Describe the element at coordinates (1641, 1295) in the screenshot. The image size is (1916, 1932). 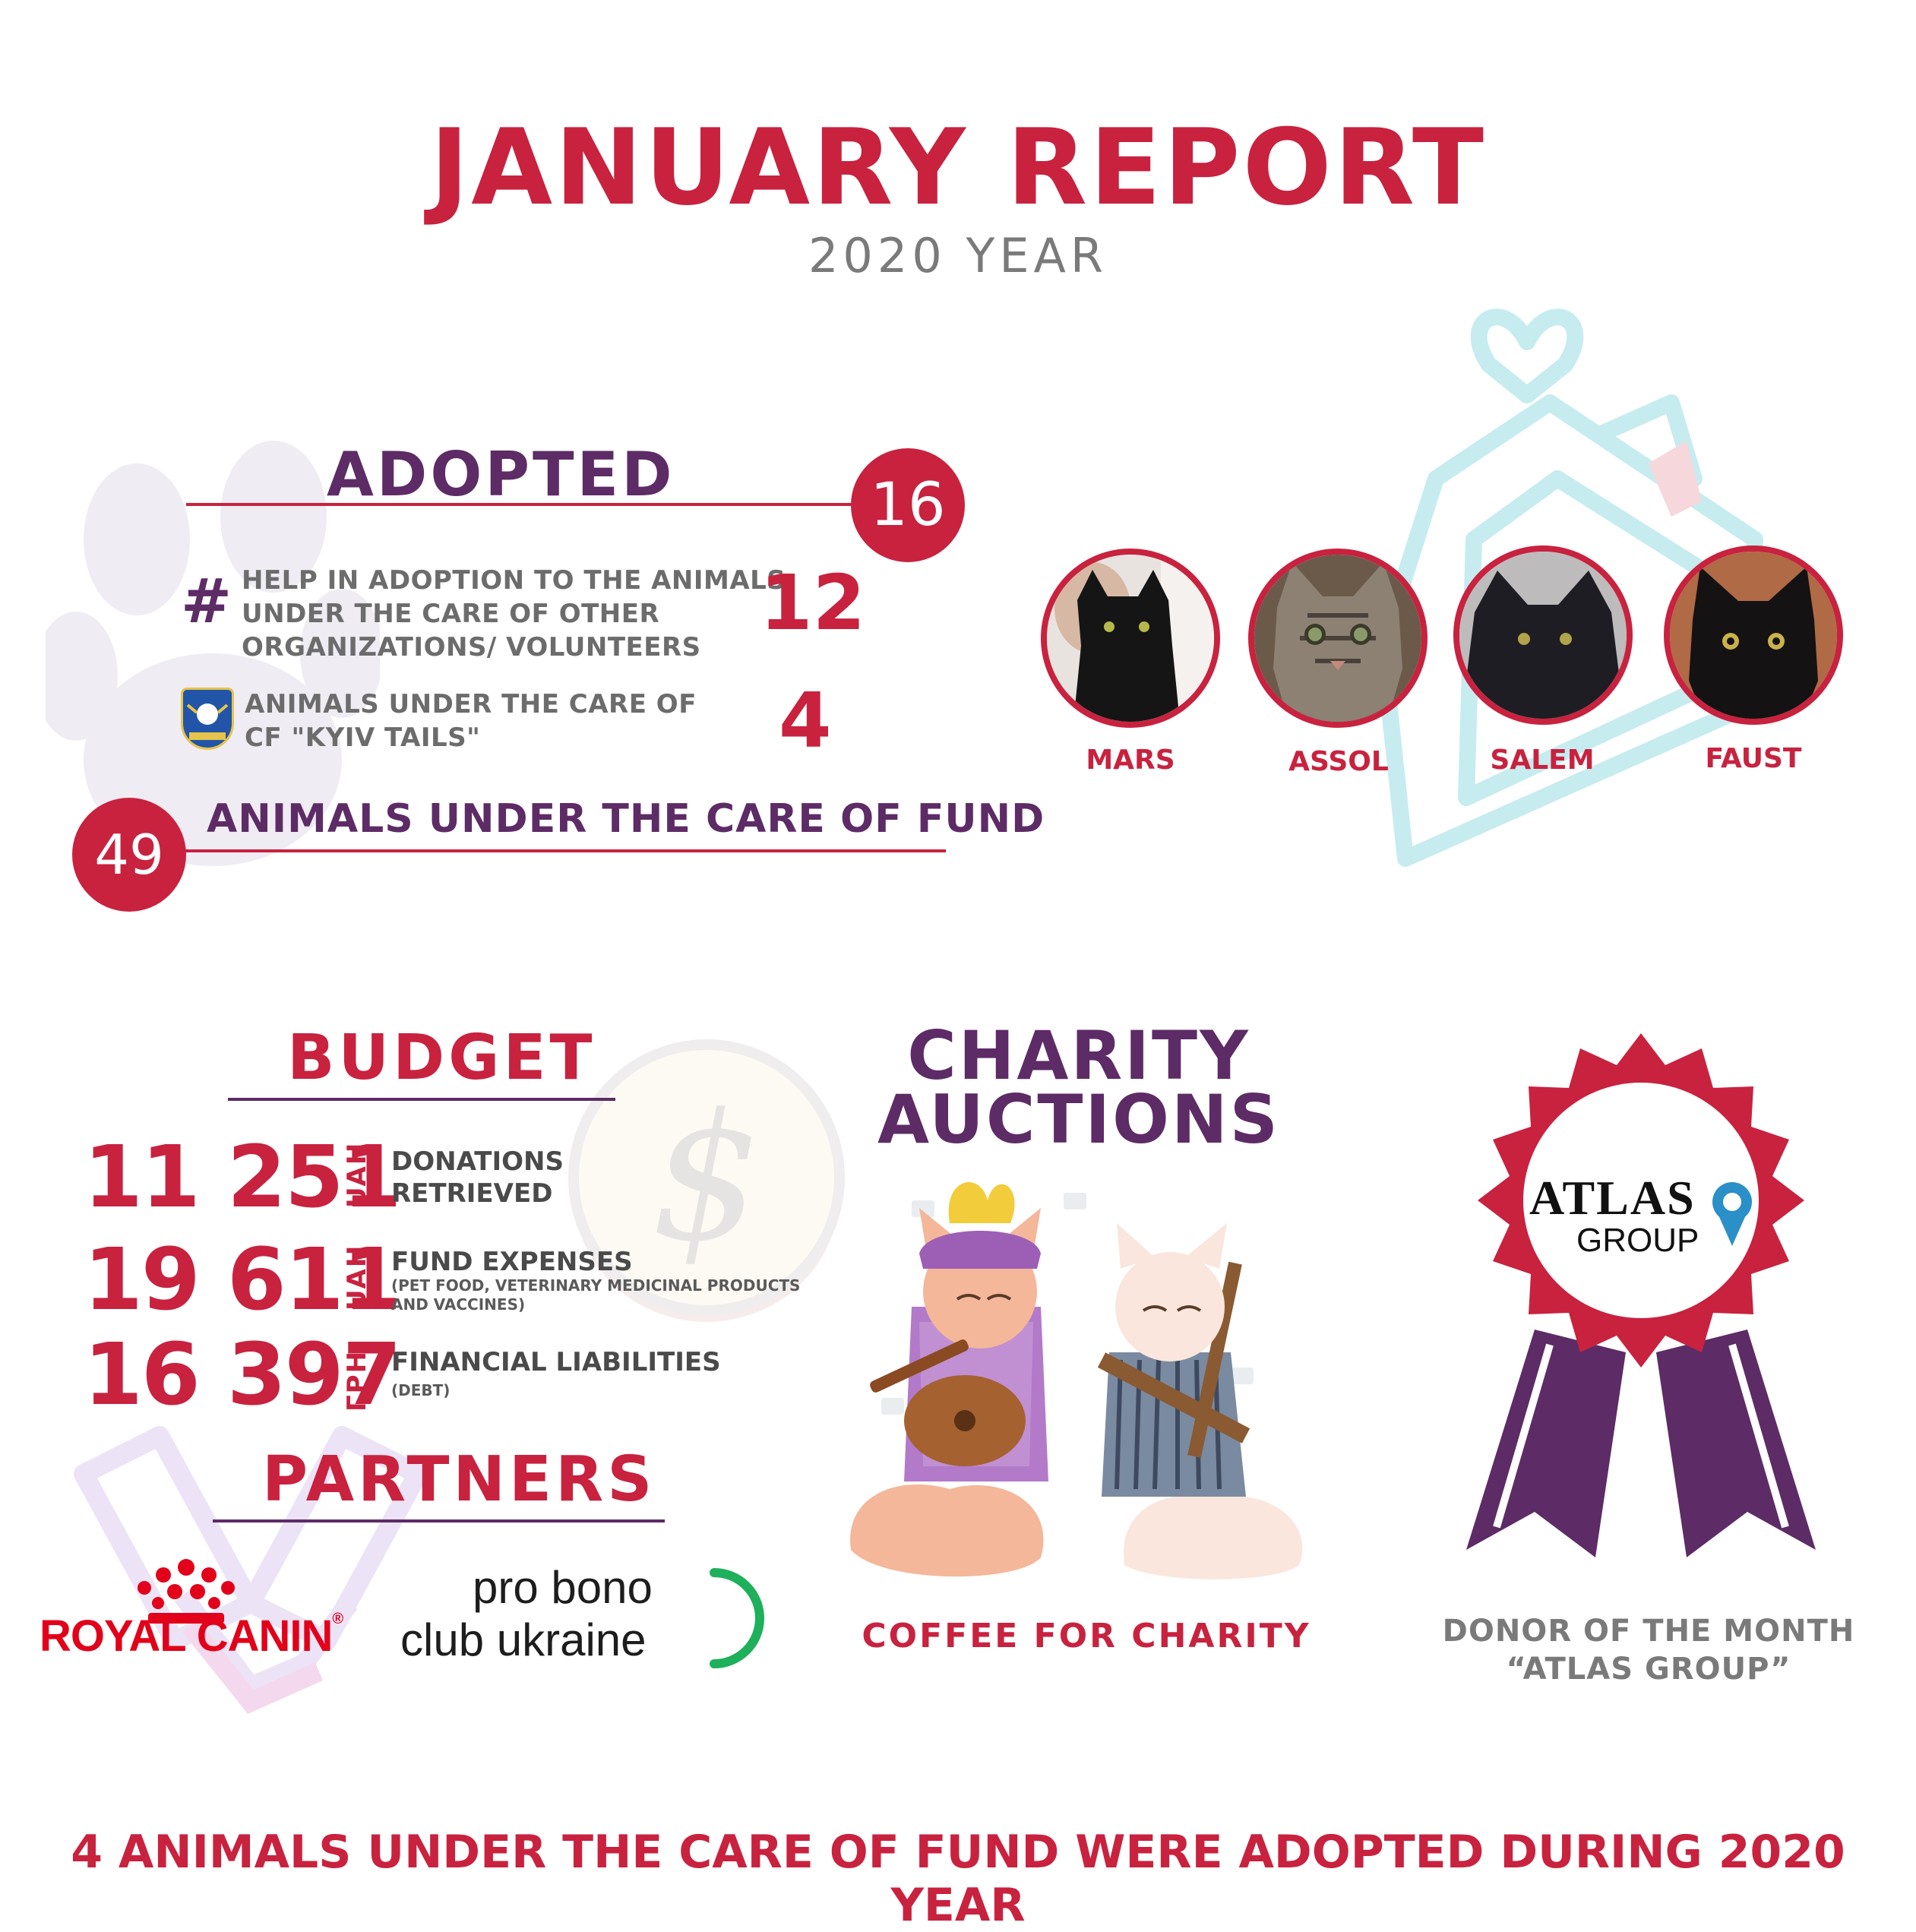
I see `award-rosette-icon` at that location.